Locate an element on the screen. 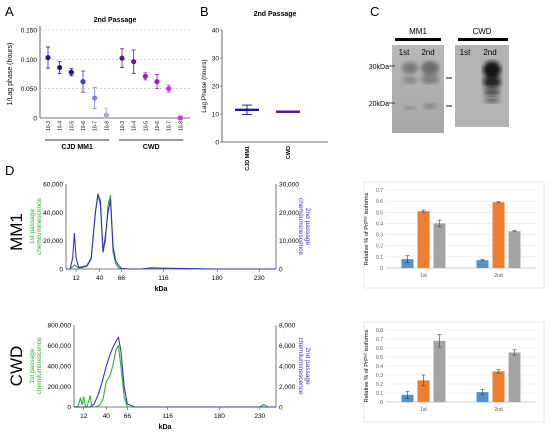 This screenshot has width=550, height=432. x-tick-label: 1st is located at coordinates (423, 276).